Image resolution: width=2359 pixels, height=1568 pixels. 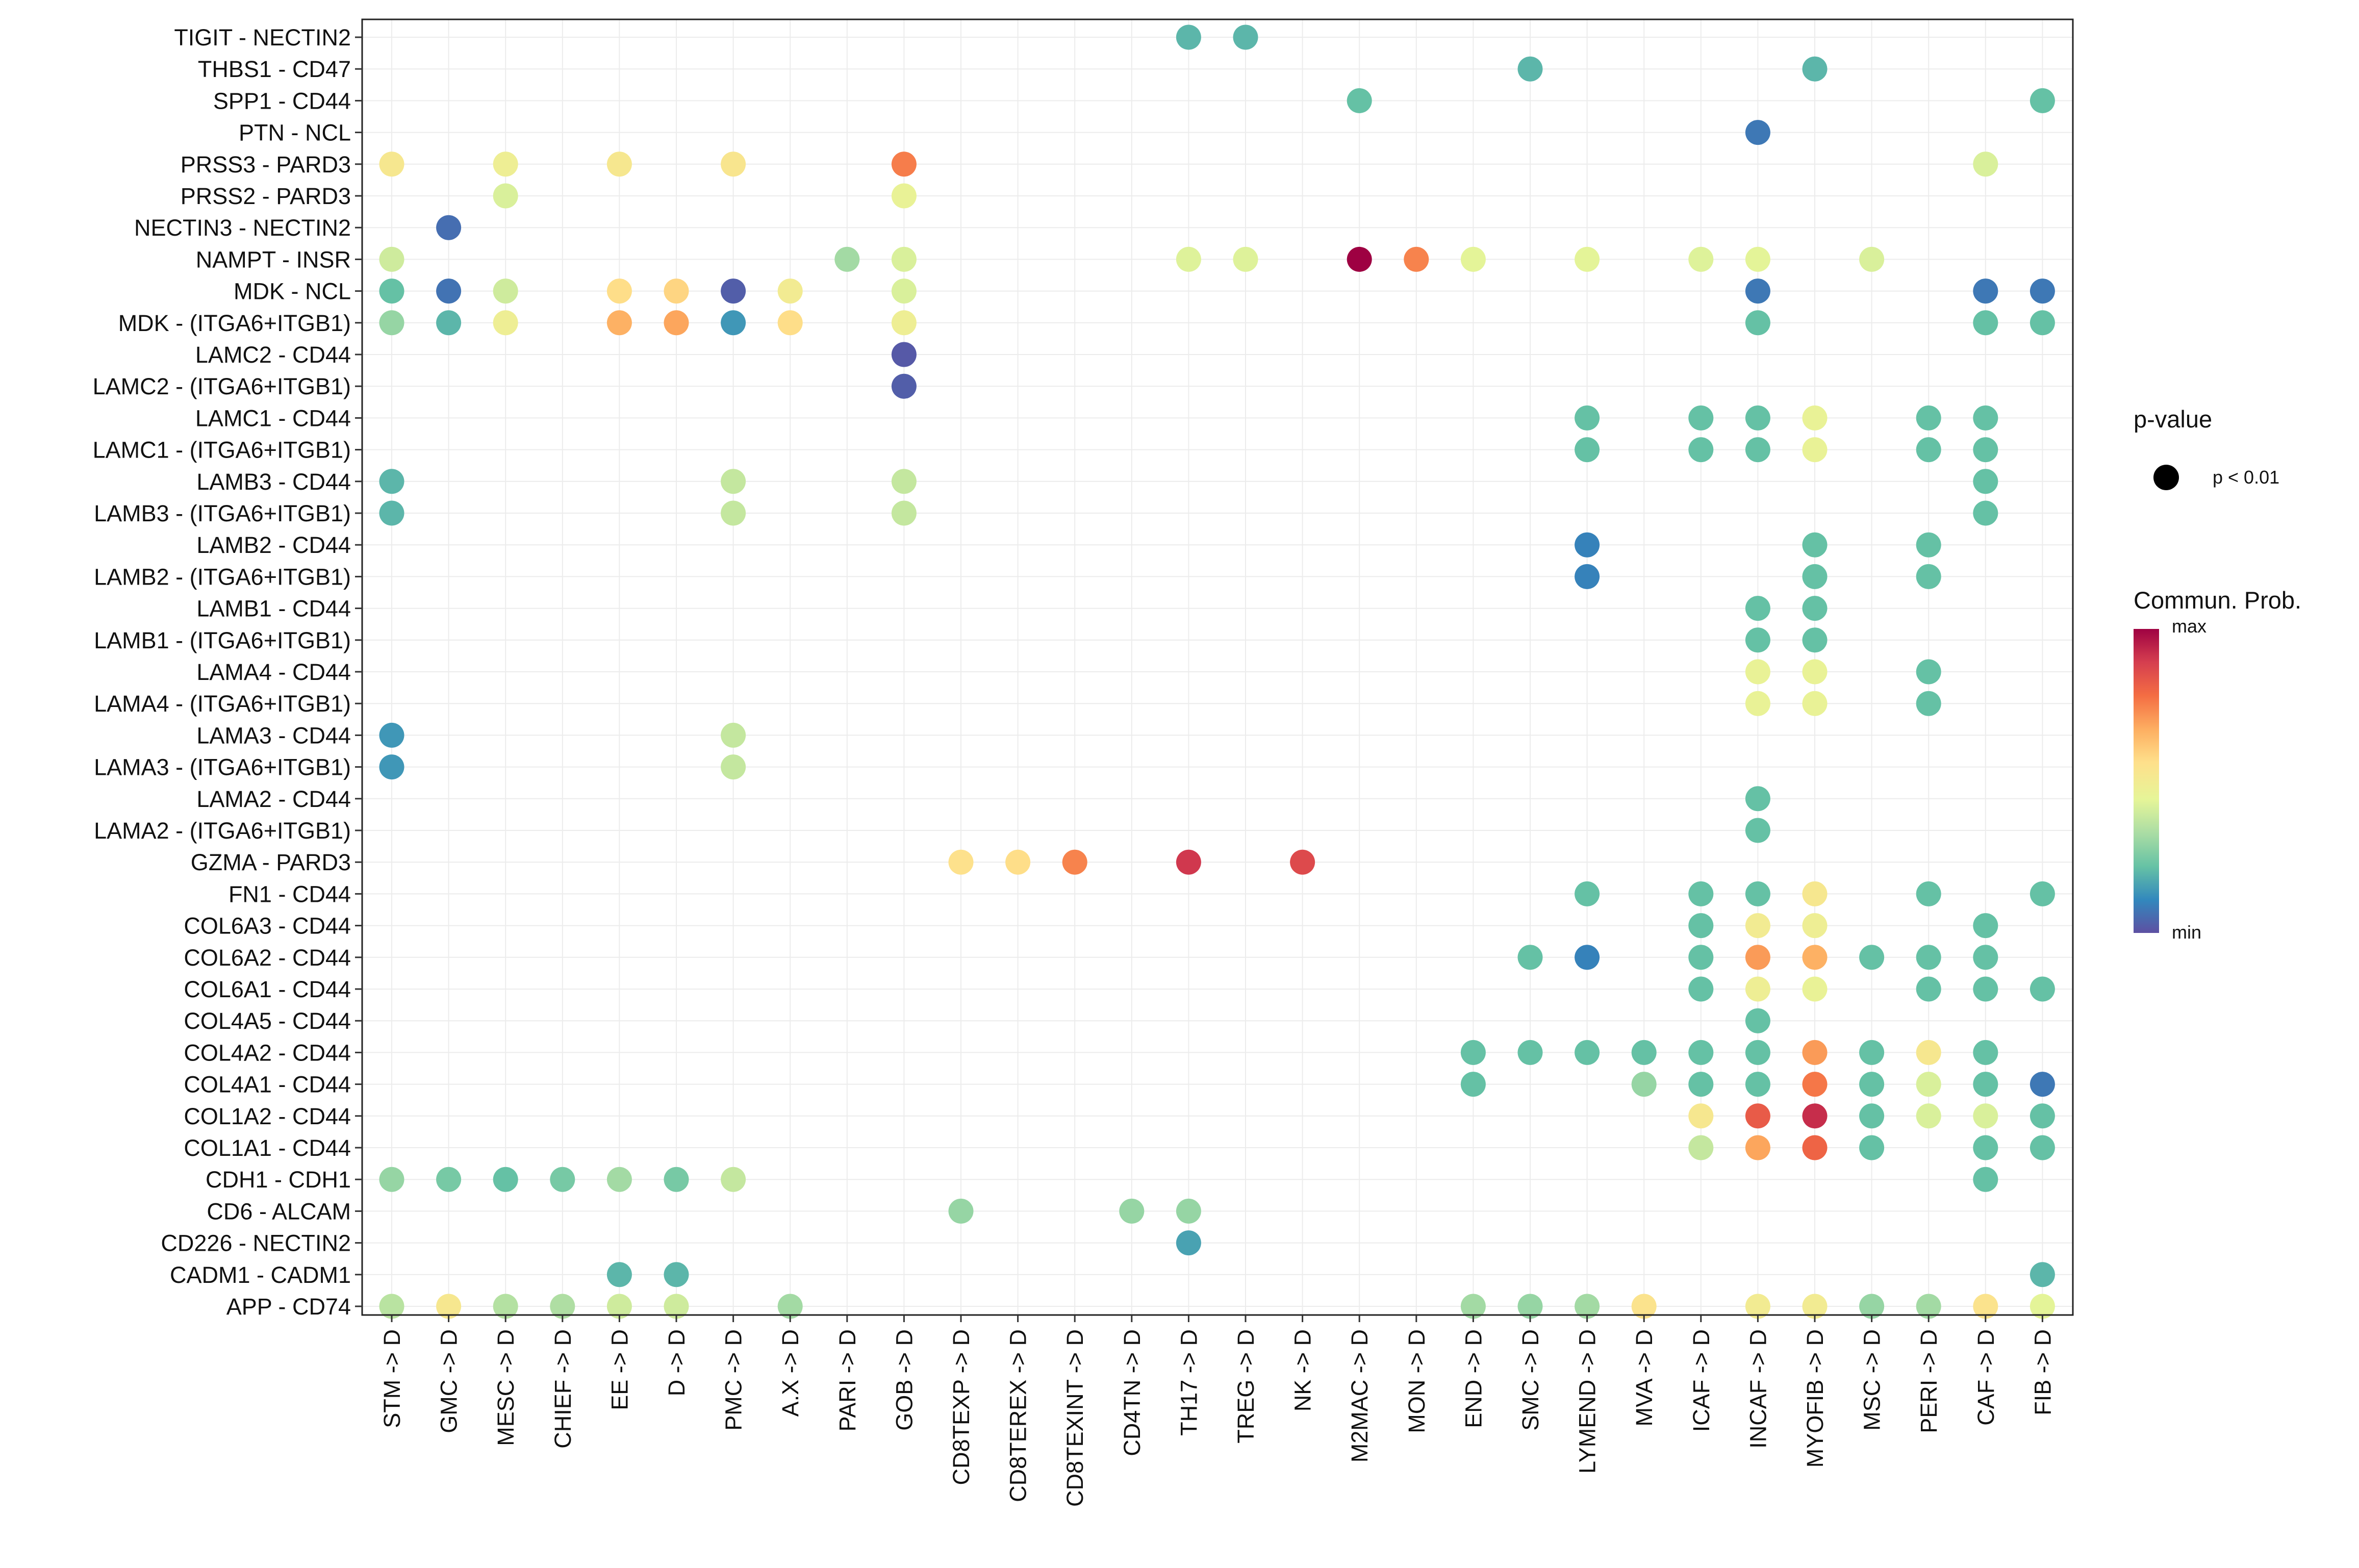 What do you see at coordinates (2042, 1084) in the screenshot?
I see `point-col4a1-cd44-fib-d` at bounding box center [2042, 1084].